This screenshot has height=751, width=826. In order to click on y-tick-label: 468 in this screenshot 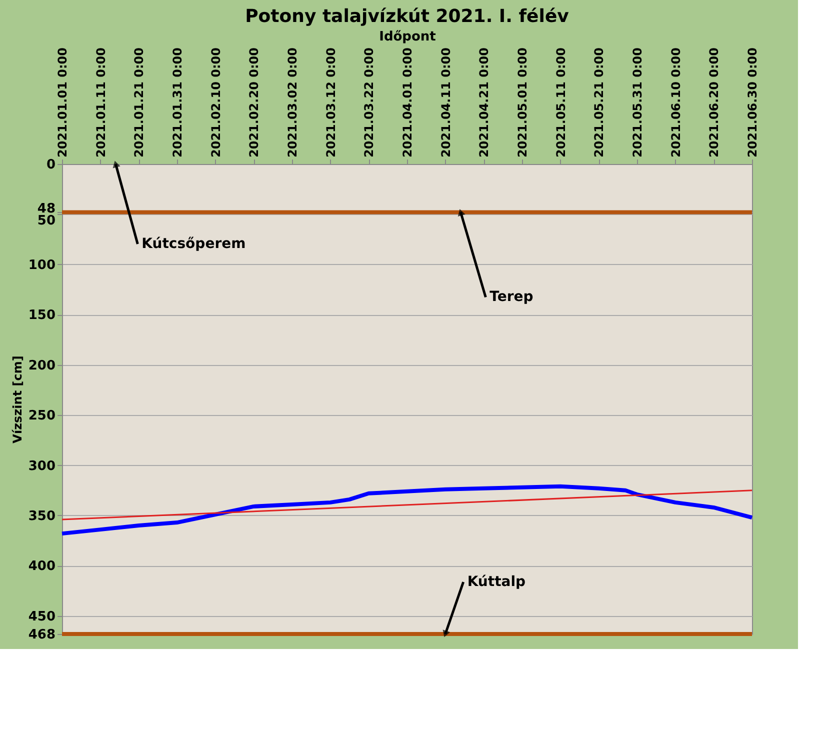, I will do `click(42, 635)`.